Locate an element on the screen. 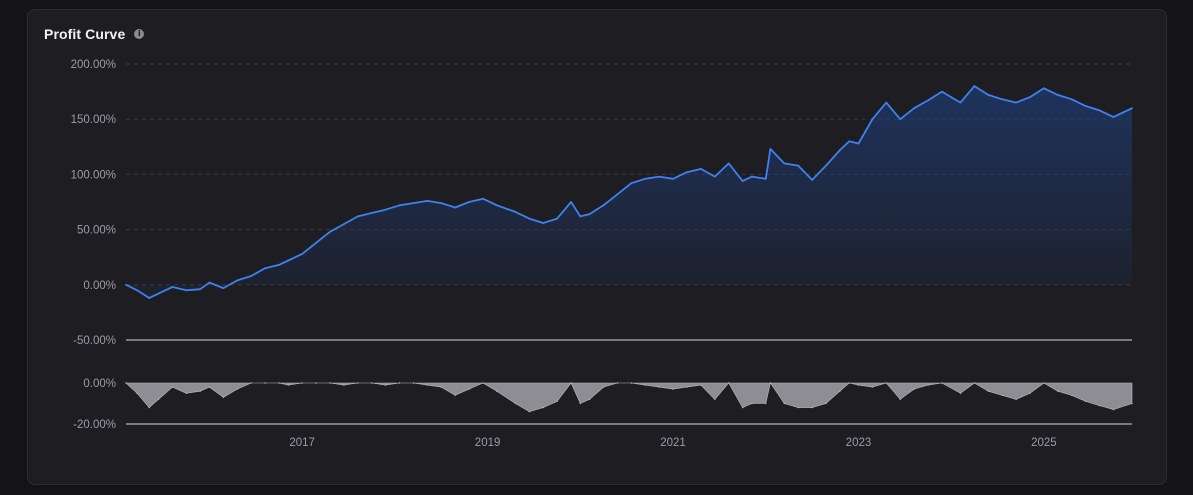  xtick-label: 2025 is located at coordinates (1044, 443).